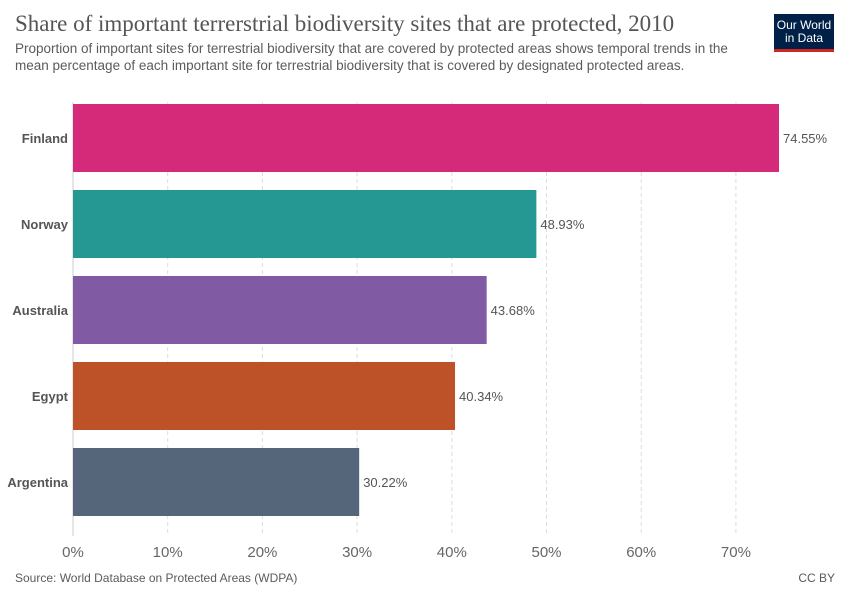 The image size is (850, 600). Describe the element at coordinates (73, 552) in the screenshot. I see `x-tick-label: 0%` at that location.